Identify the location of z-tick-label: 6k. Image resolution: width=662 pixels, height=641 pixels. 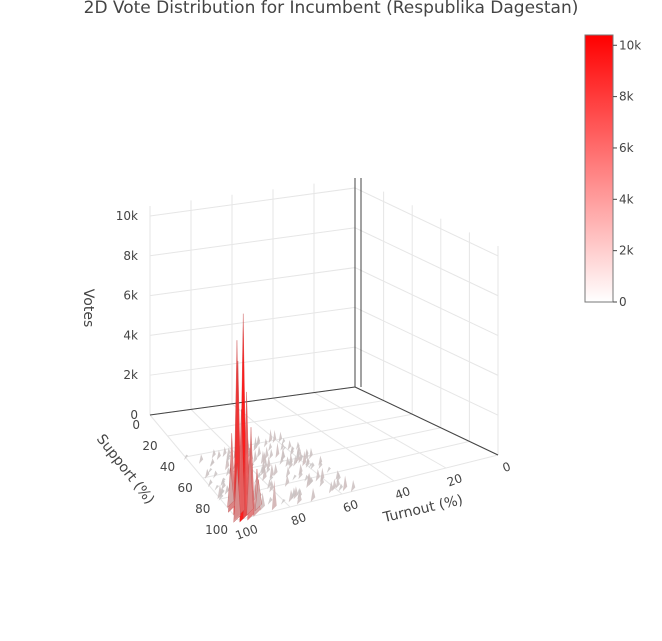
(130, 296).